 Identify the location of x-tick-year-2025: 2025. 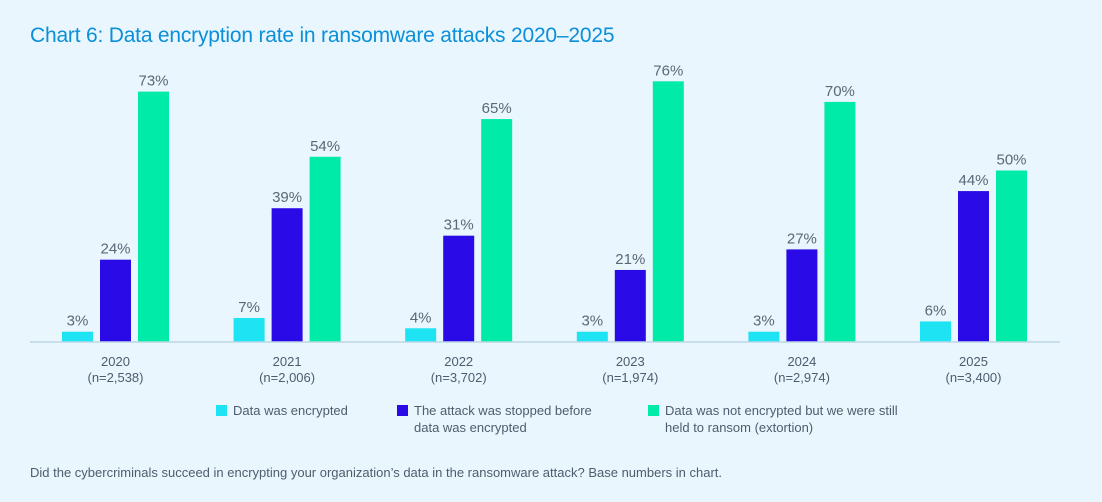
(973, 361).